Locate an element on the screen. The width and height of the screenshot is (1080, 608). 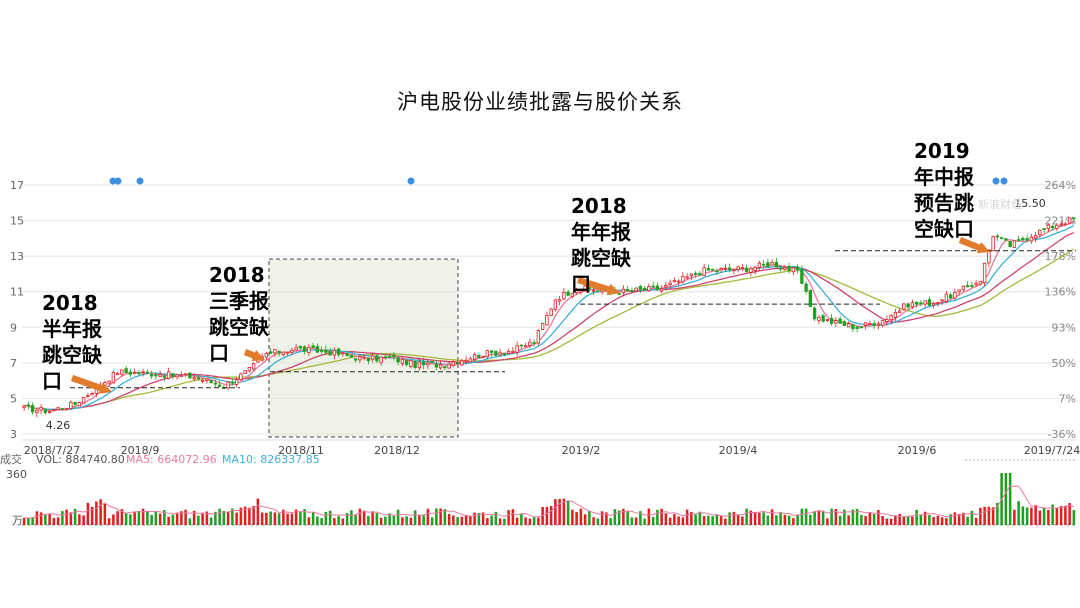
x-tick-label: 2018/12 is located at coordinates (397, 450).